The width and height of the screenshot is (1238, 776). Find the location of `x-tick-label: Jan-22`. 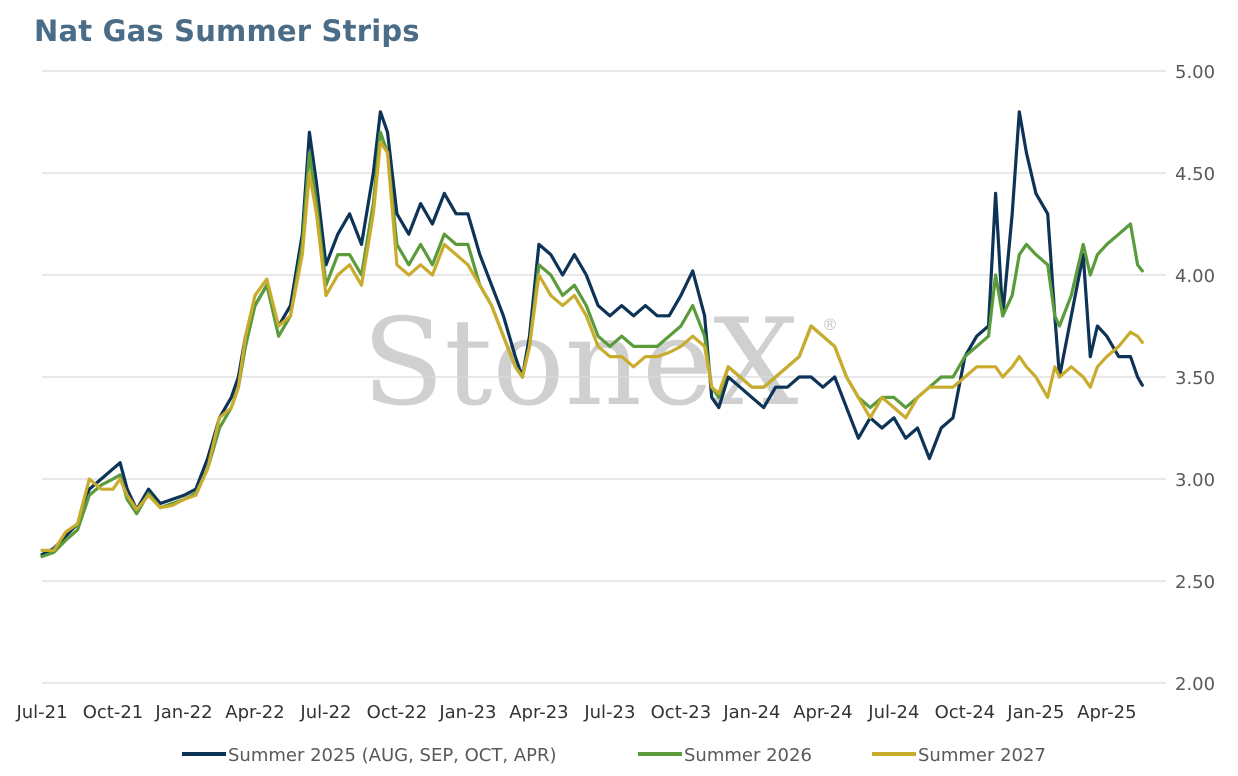

x-tick-label: Jan-22 is located at coordinates (183, 712).